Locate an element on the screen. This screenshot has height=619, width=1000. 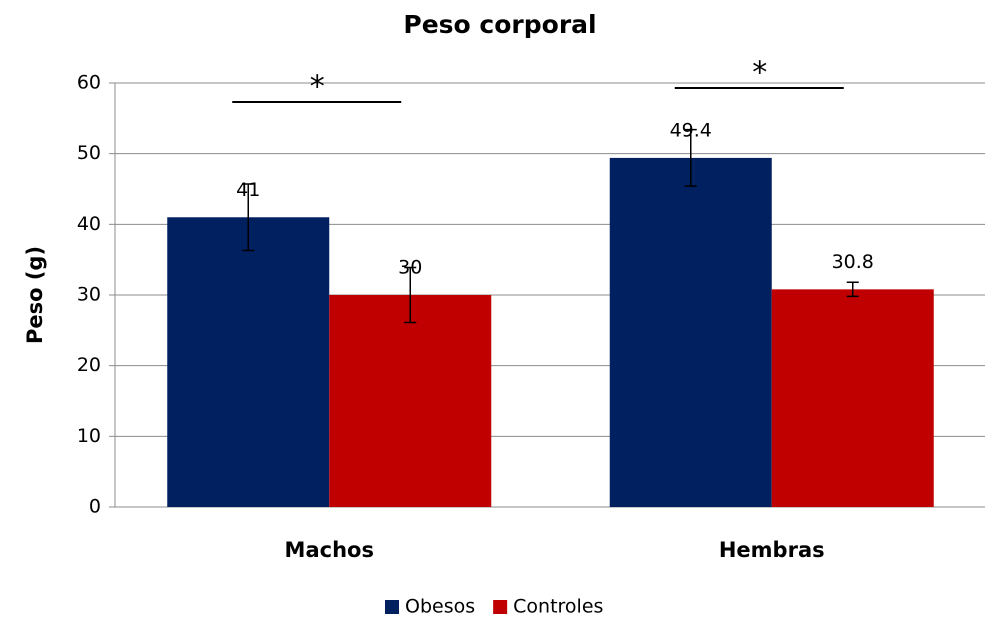
y-axis-title: Peso (g) is located at coordinates (35, 295).